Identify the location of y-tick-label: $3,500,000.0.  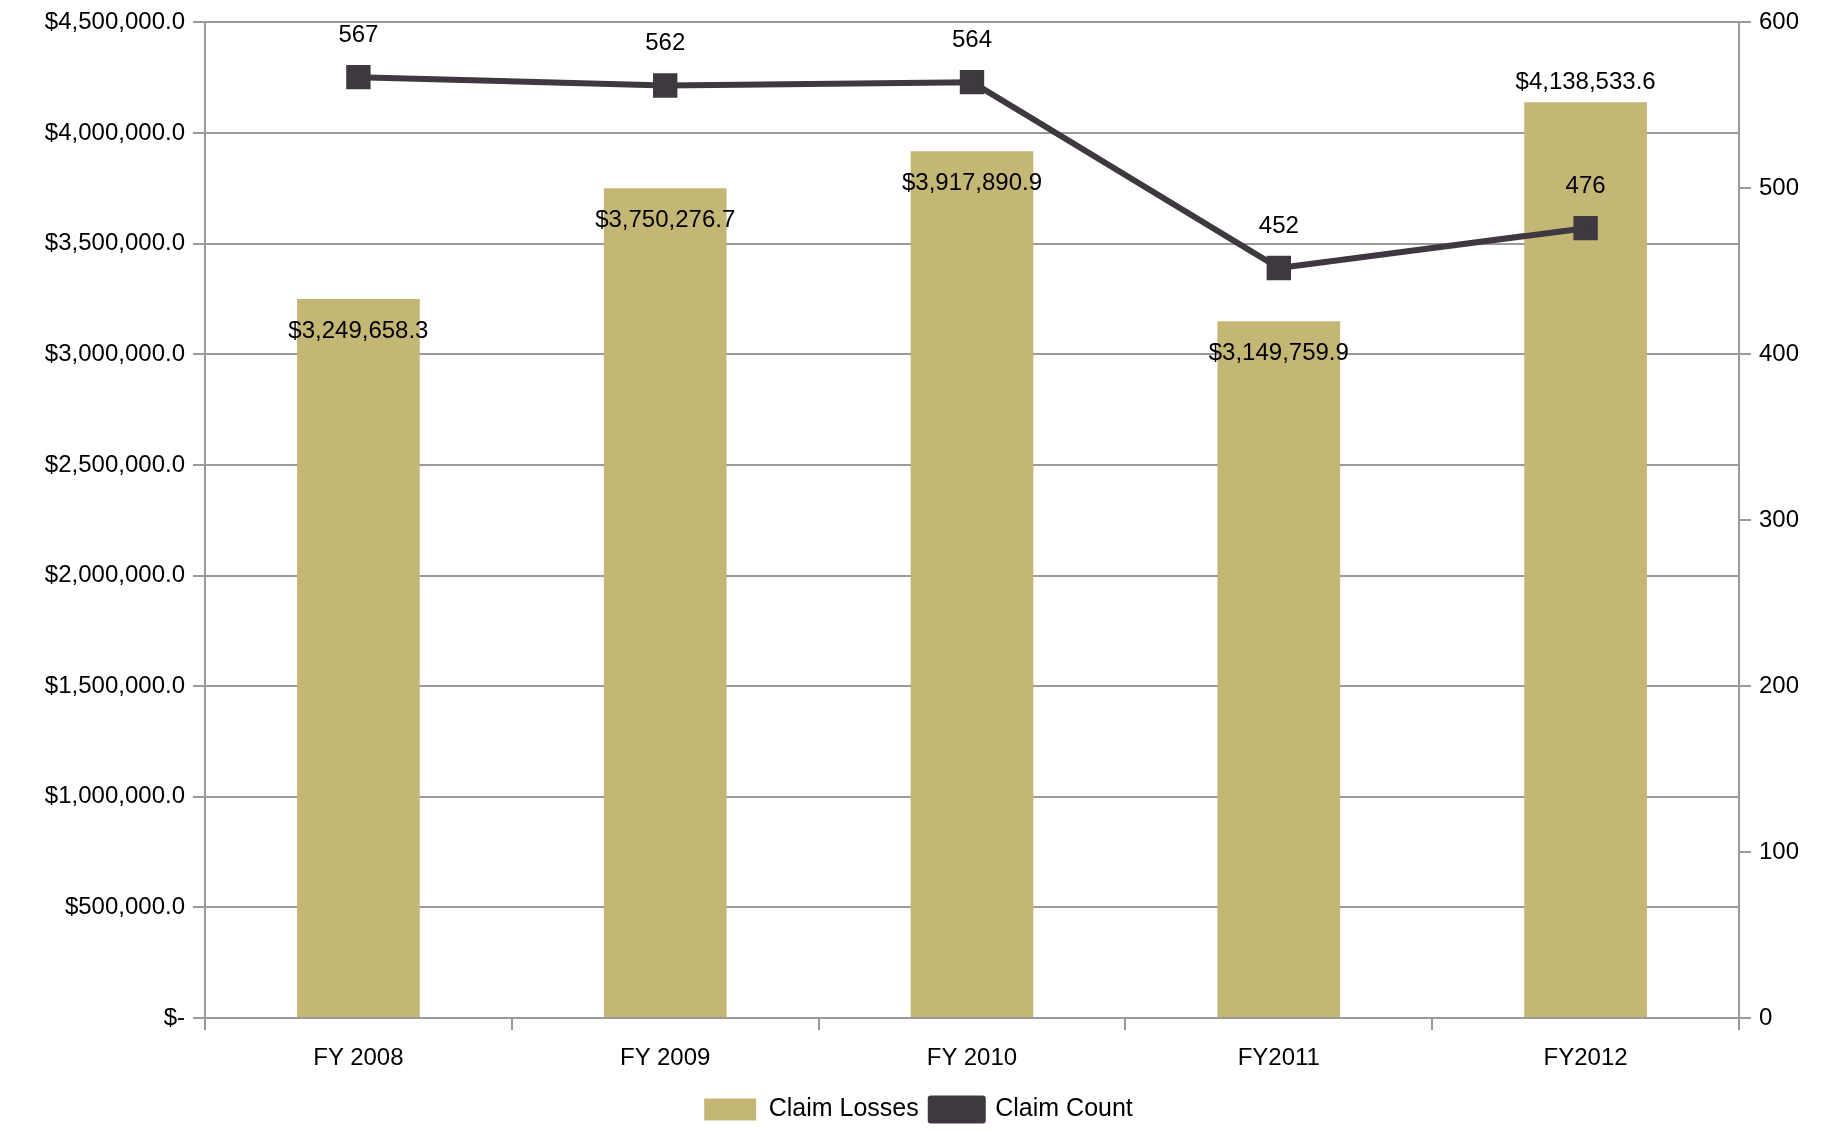
(114, 242).